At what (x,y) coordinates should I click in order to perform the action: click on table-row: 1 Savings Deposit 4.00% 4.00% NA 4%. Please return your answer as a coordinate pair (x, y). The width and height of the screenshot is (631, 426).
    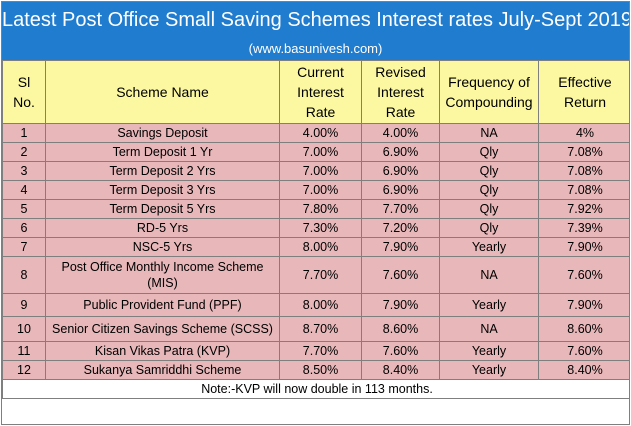
    Looking at the image, I should click on (315, 133).